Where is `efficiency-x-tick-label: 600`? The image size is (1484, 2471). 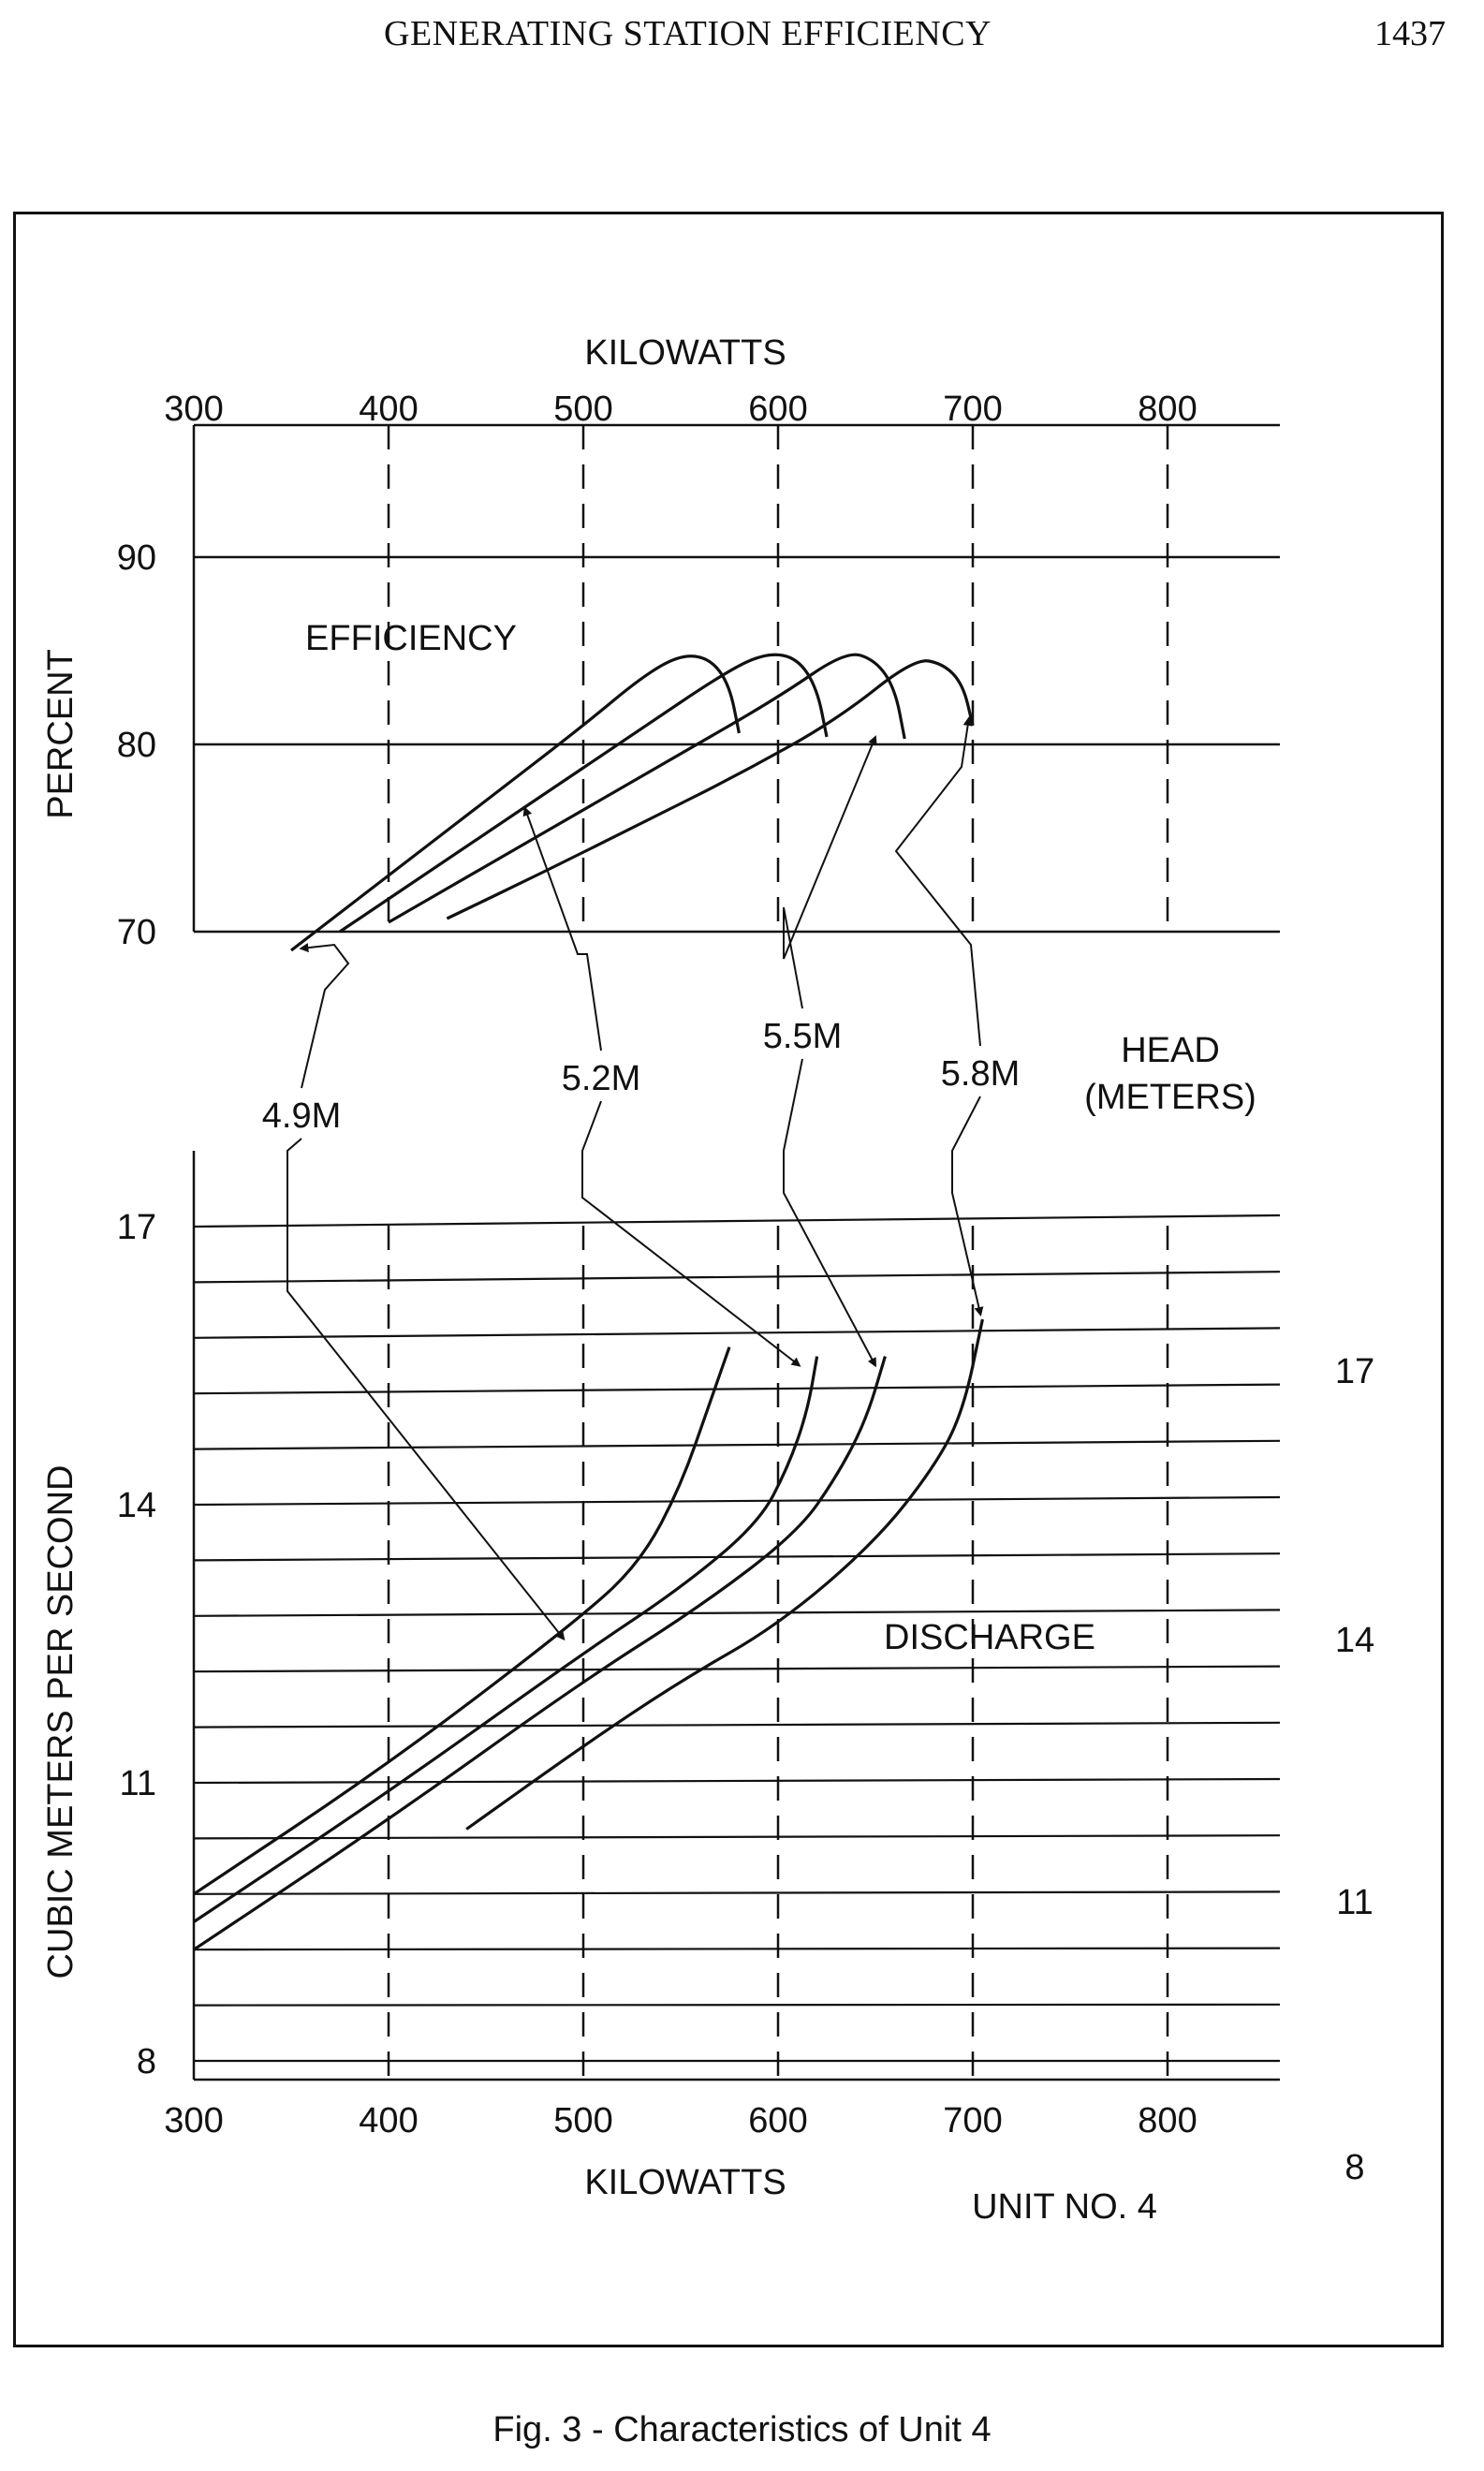 efficiency-x-tick-label: 600 is located at coordinates (777, 409).